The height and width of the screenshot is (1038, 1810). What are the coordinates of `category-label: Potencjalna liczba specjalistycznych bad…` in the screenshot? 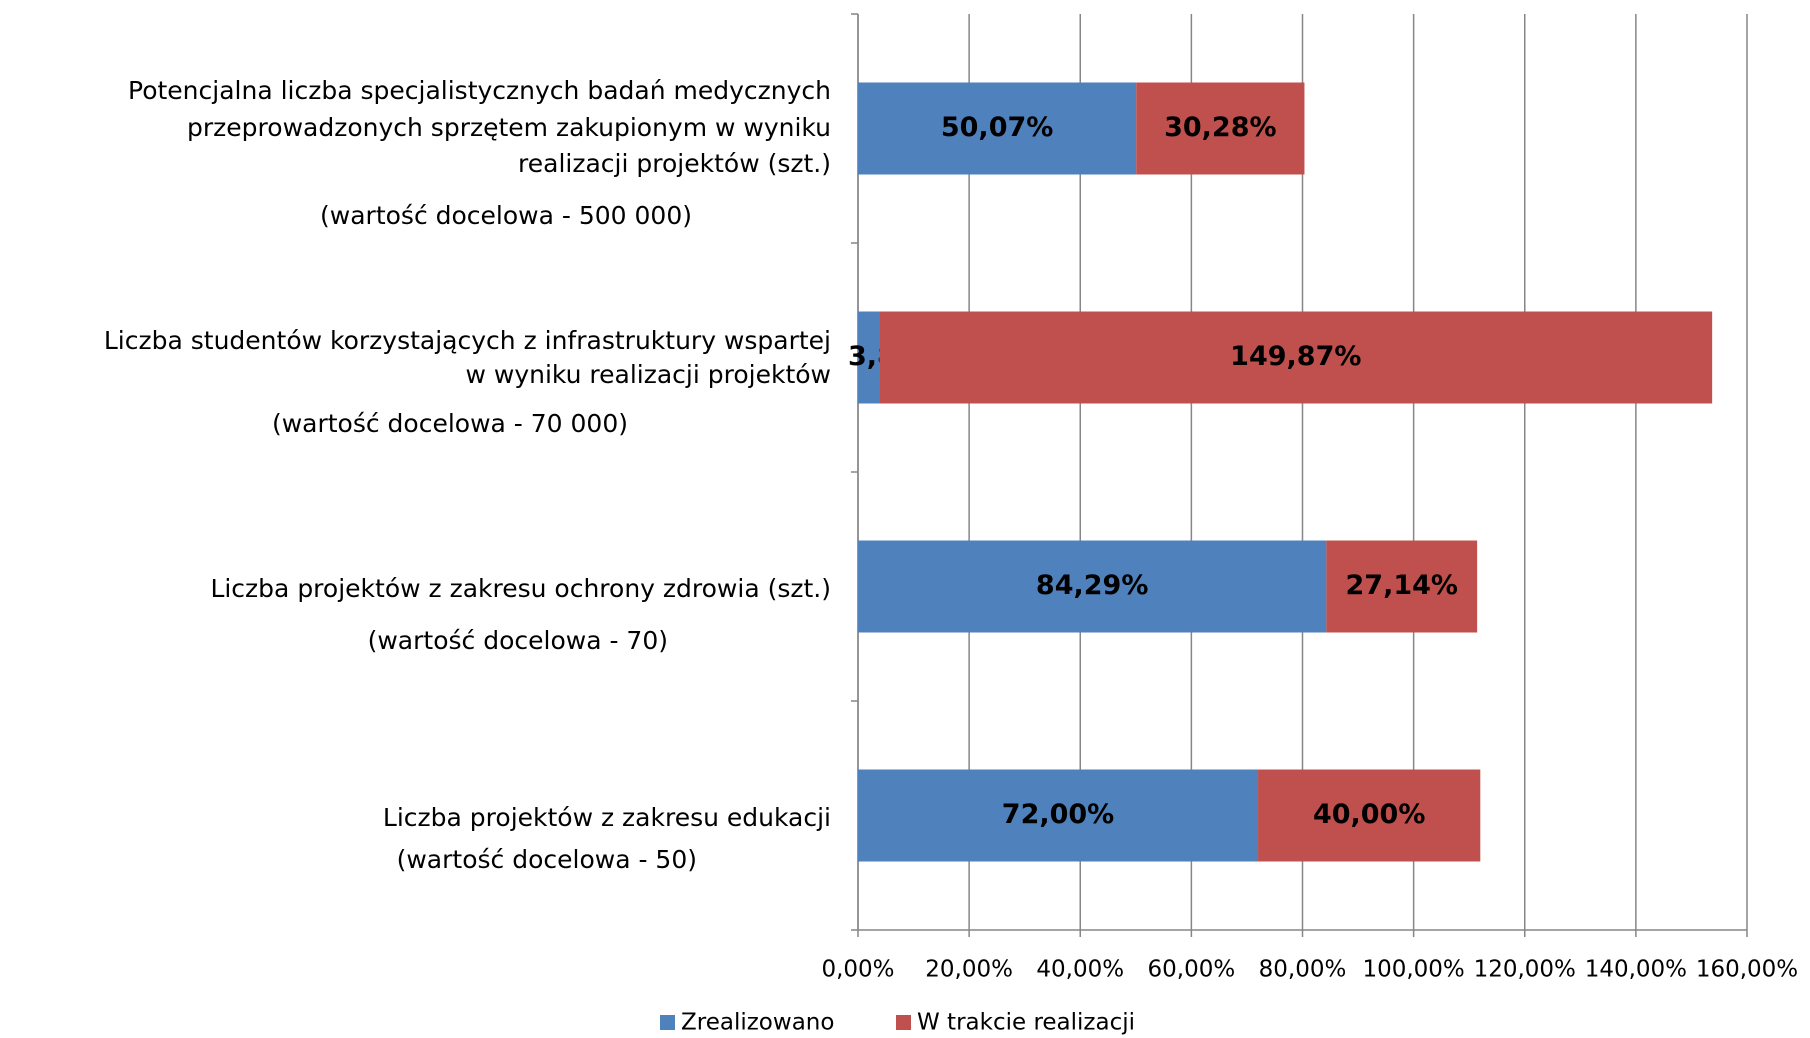 It's located at (479, 90).